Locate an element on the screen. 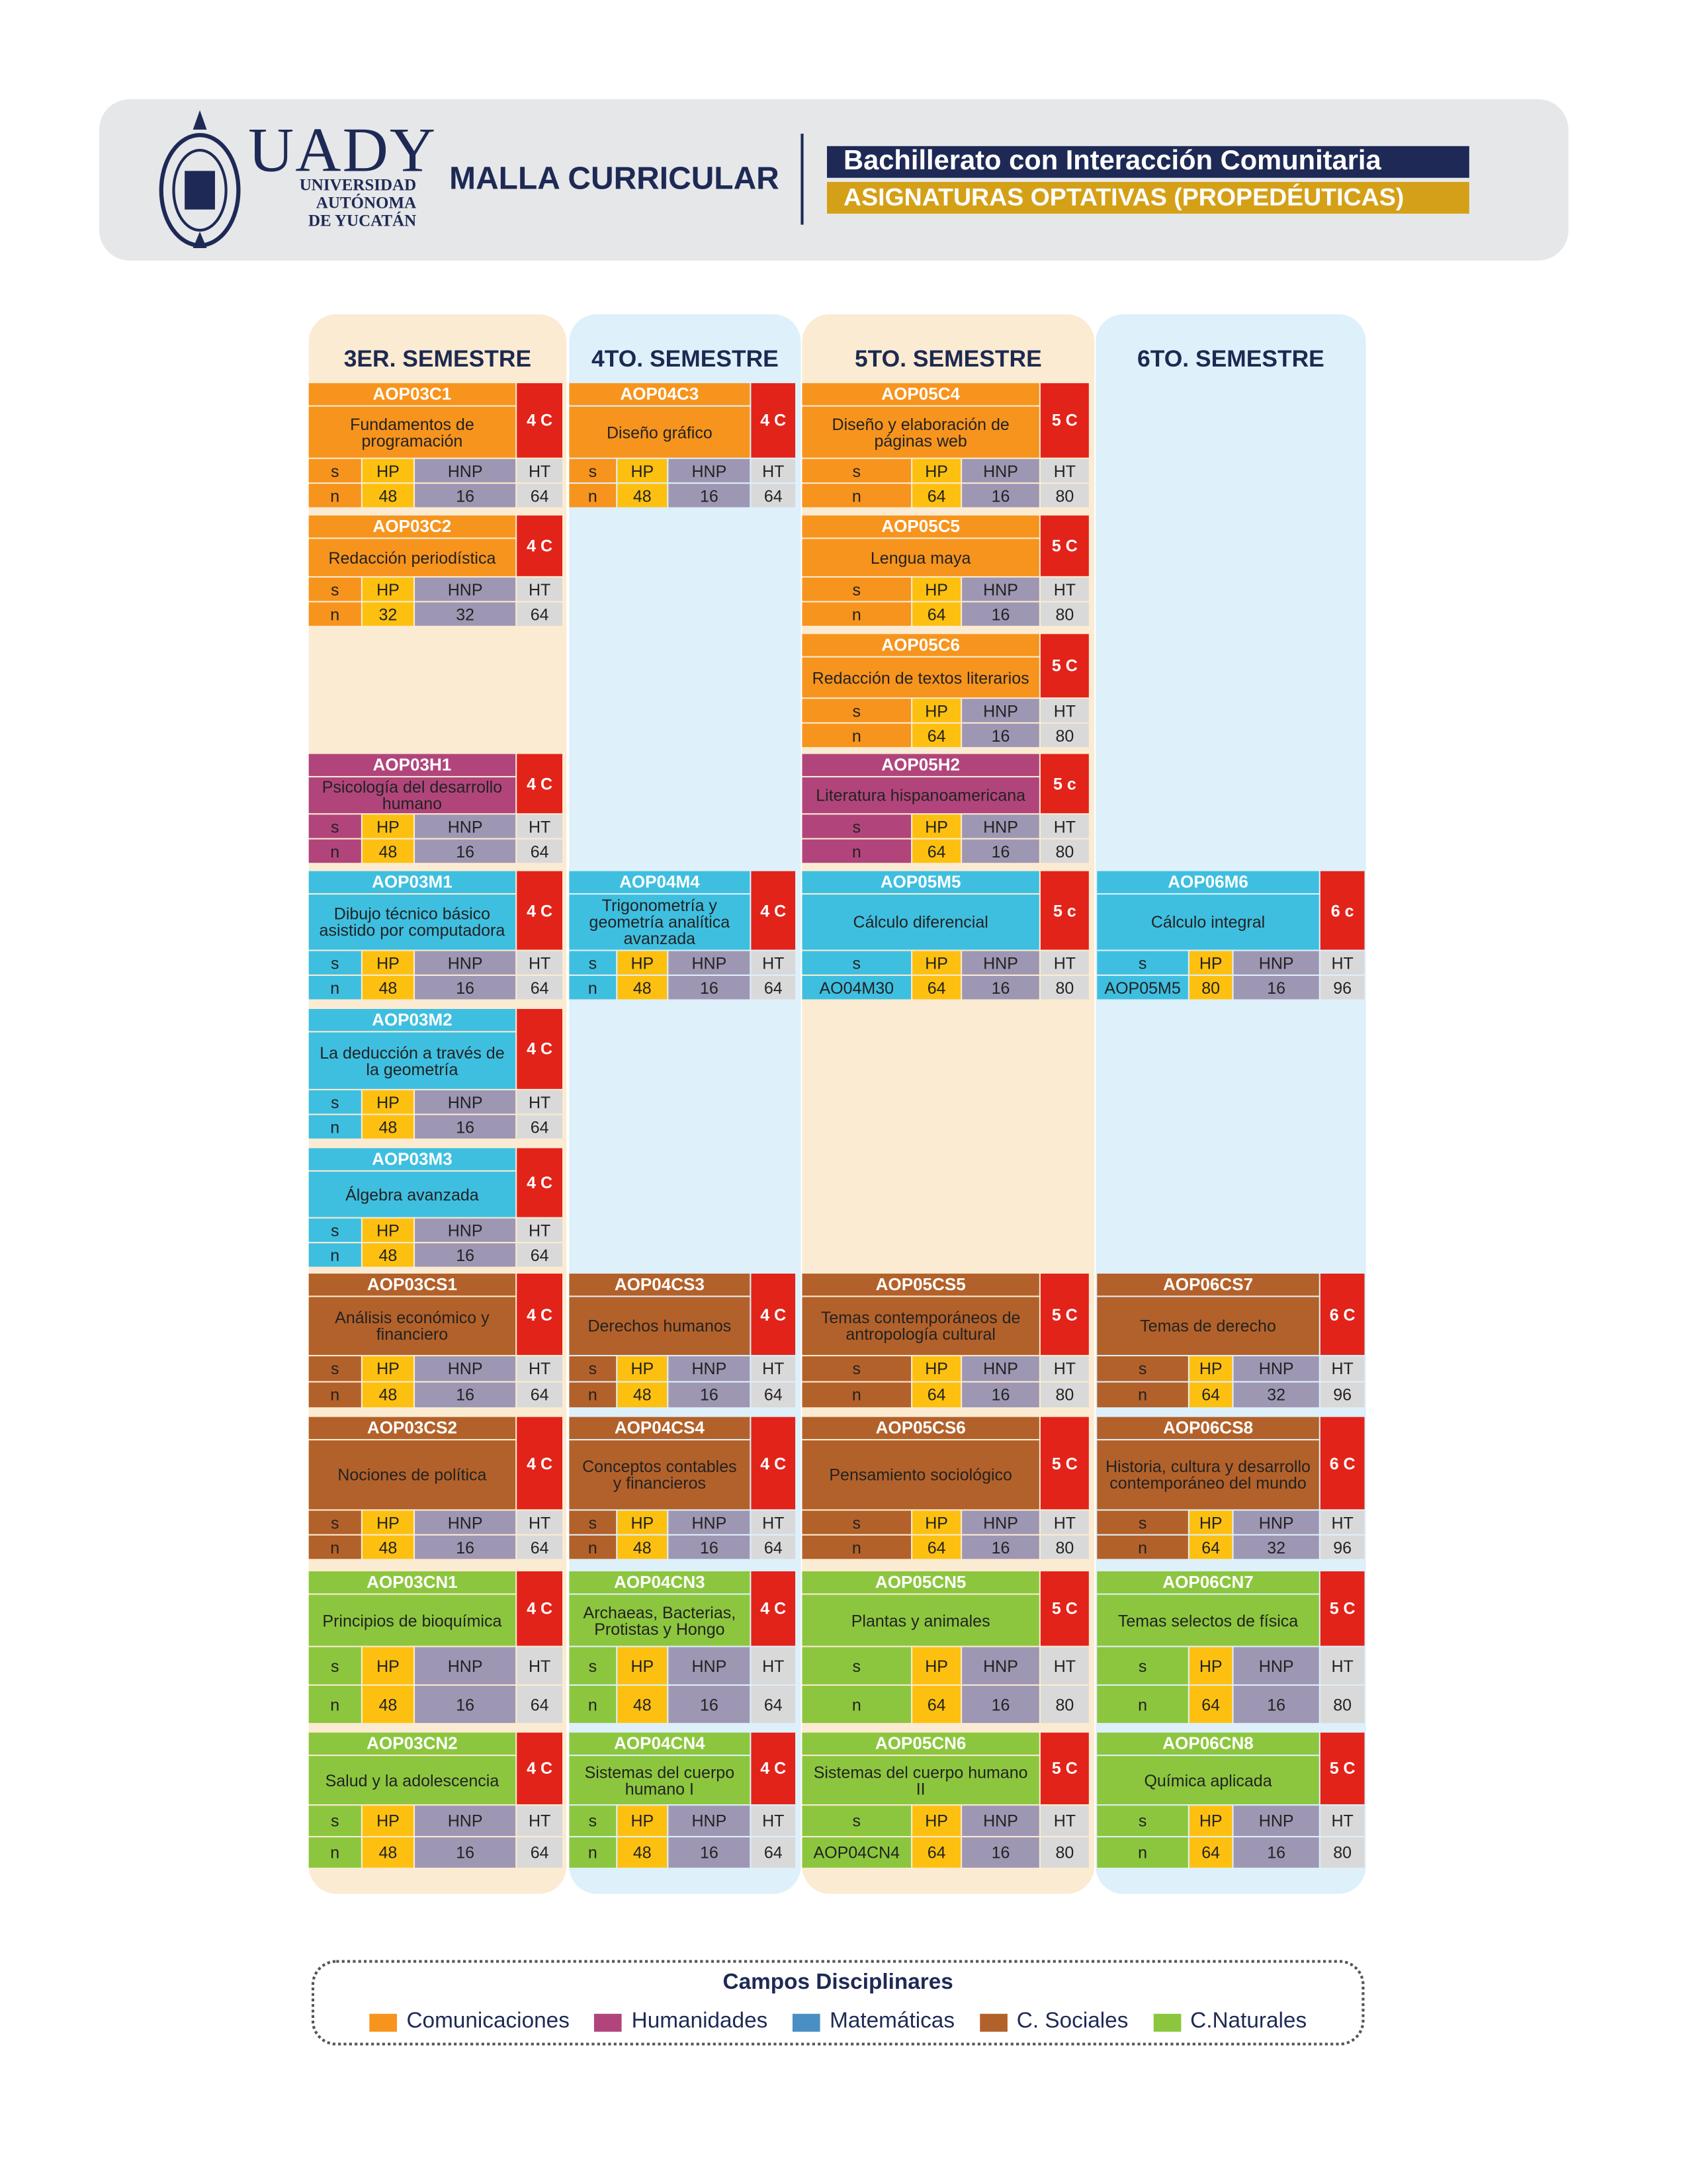 Image resolution: width=1687 pixels, height=2184 pixels. course-name: Derechos humanos is located at coordinates (660, 1326).